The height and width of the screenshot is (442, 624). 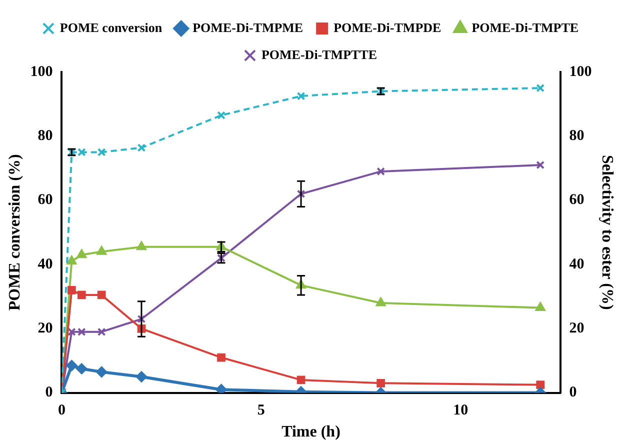 I want to click on legend-label: POME-Di-TMPTTE, so click(x=319, y=54).